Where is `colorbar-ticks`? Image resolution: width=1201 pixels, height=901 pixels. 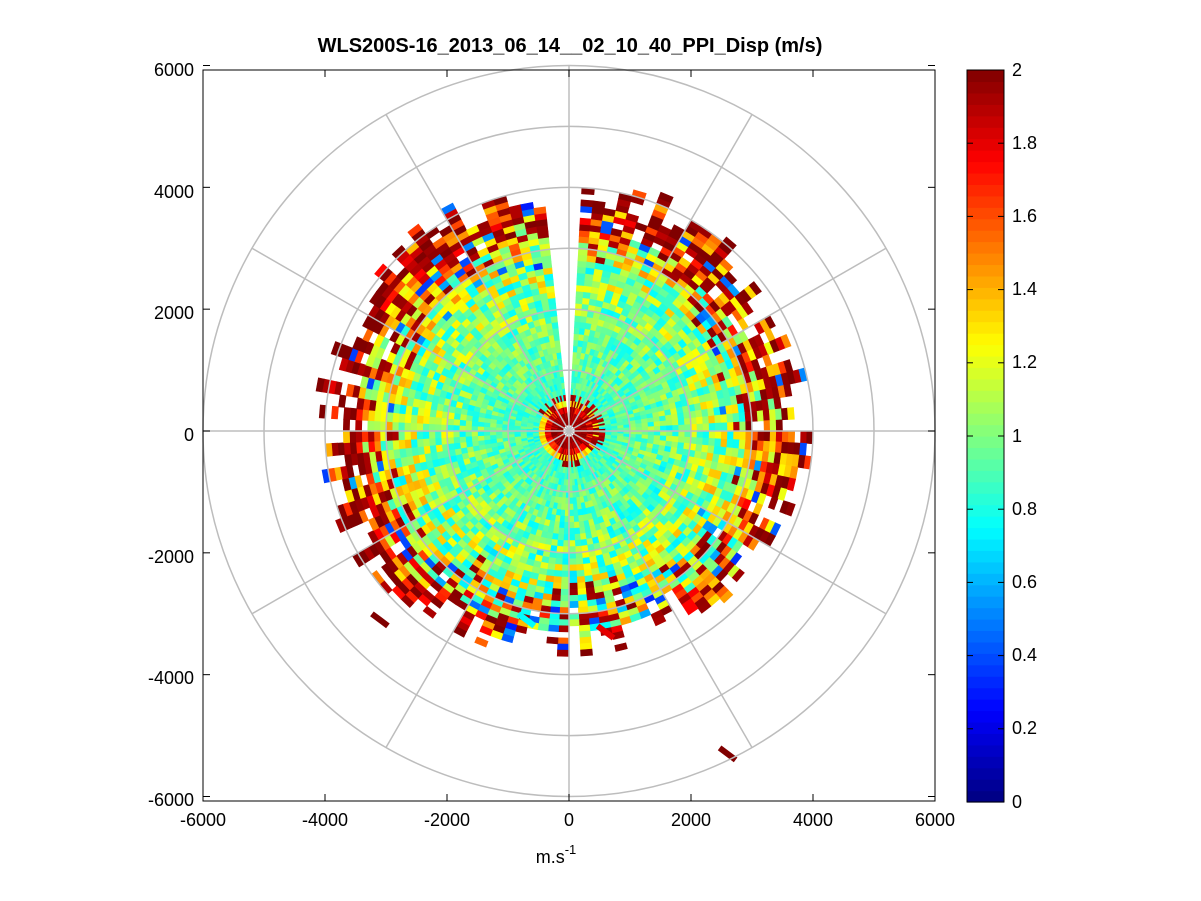 colorbar-ticks is located at coordinates (985, 436).